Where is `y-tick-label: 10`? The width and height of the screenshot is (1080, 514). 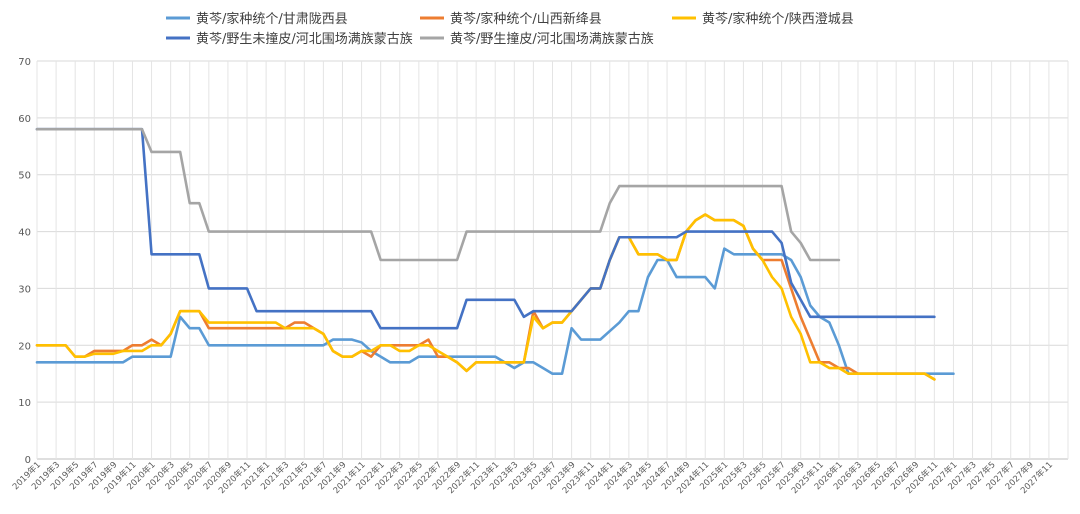 y-tick-label: 10 is located at coordinates (24, 403).